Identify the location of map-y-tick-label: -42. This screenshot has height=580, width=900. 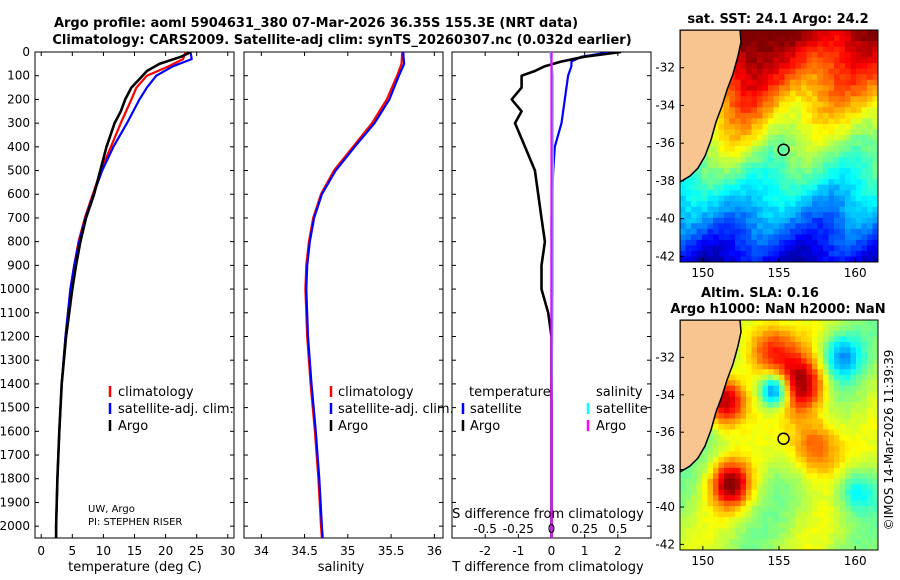
(665, 544).